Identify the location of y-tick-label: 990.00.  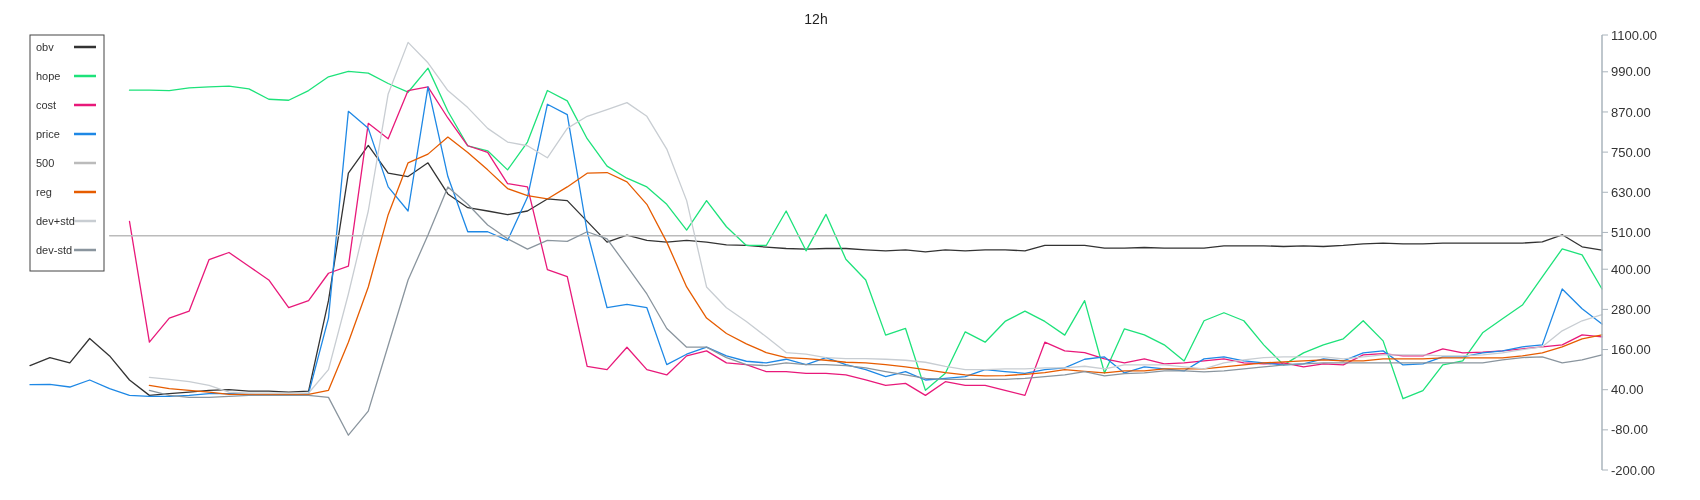
(1631, 72).